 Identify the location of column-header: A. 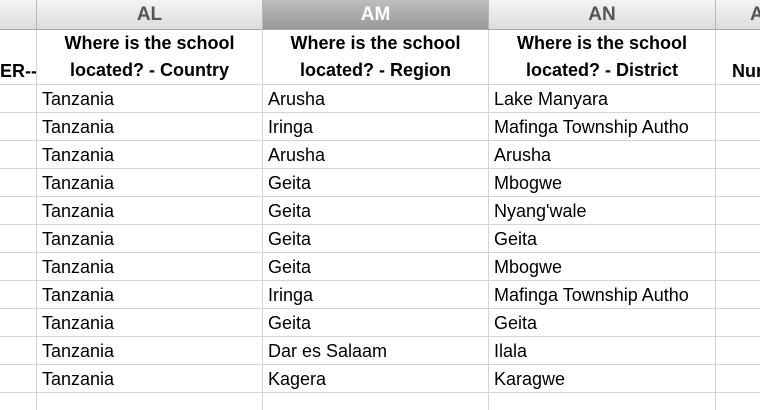
(738, 15).